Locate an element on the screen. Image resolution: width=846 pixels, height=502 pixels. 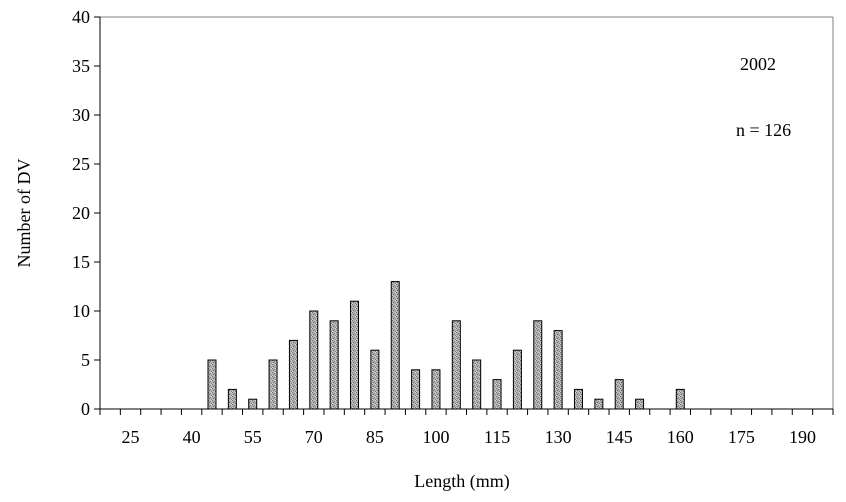
x-axis-title: Length (mm) is located at coordinates (461, 481).